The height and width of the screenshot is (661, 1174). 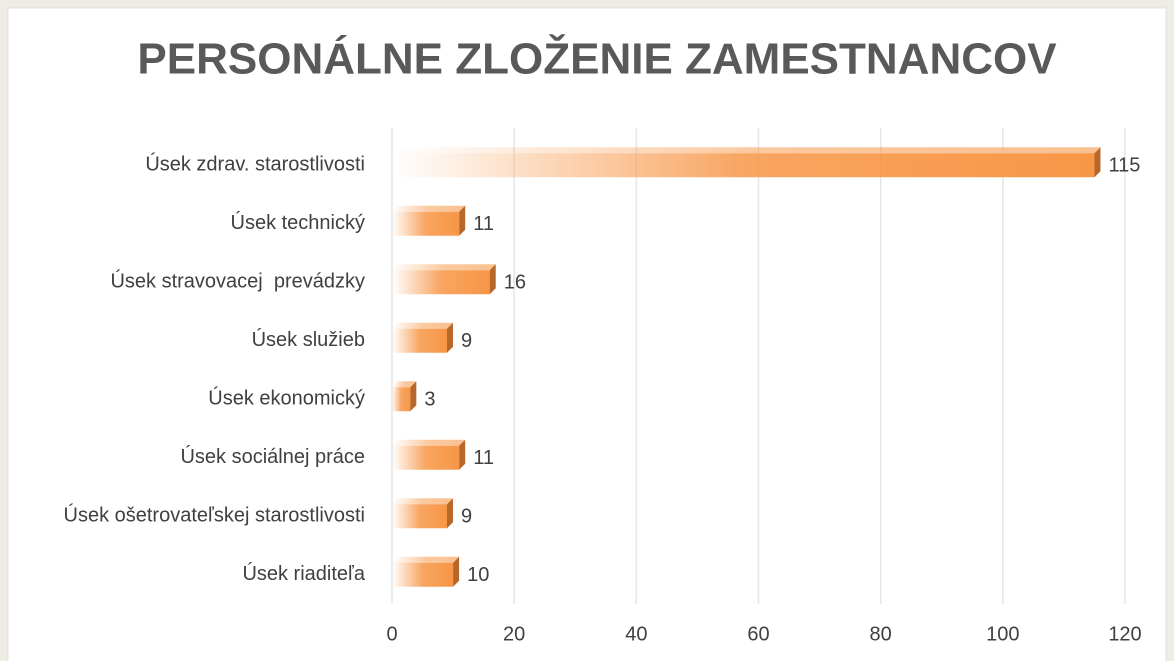 What do you see at coordinates (303, 573) in the screenshot?
I see `y-tick-label: Úsek riaditeľa` at bounding box center [303, 573].